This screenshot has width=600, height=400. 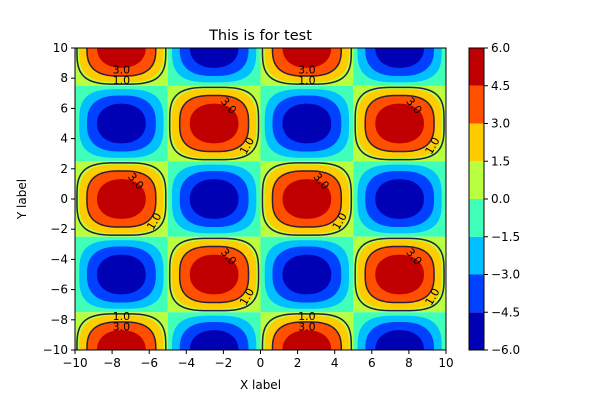 I want to click on x-tick-label: 2, so click(x=298, y=363).